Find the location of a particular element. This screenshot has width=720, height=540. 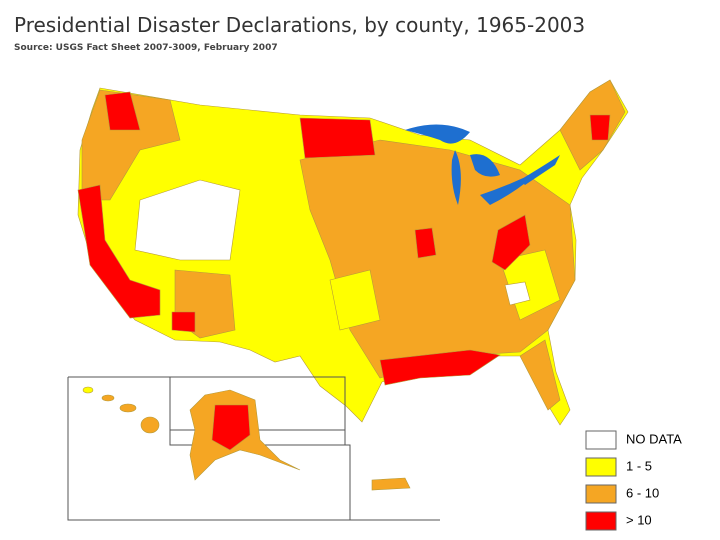

legend: NO DATA 1 - 5 6 - 10 > 10 is located at coordinates (633, 480).